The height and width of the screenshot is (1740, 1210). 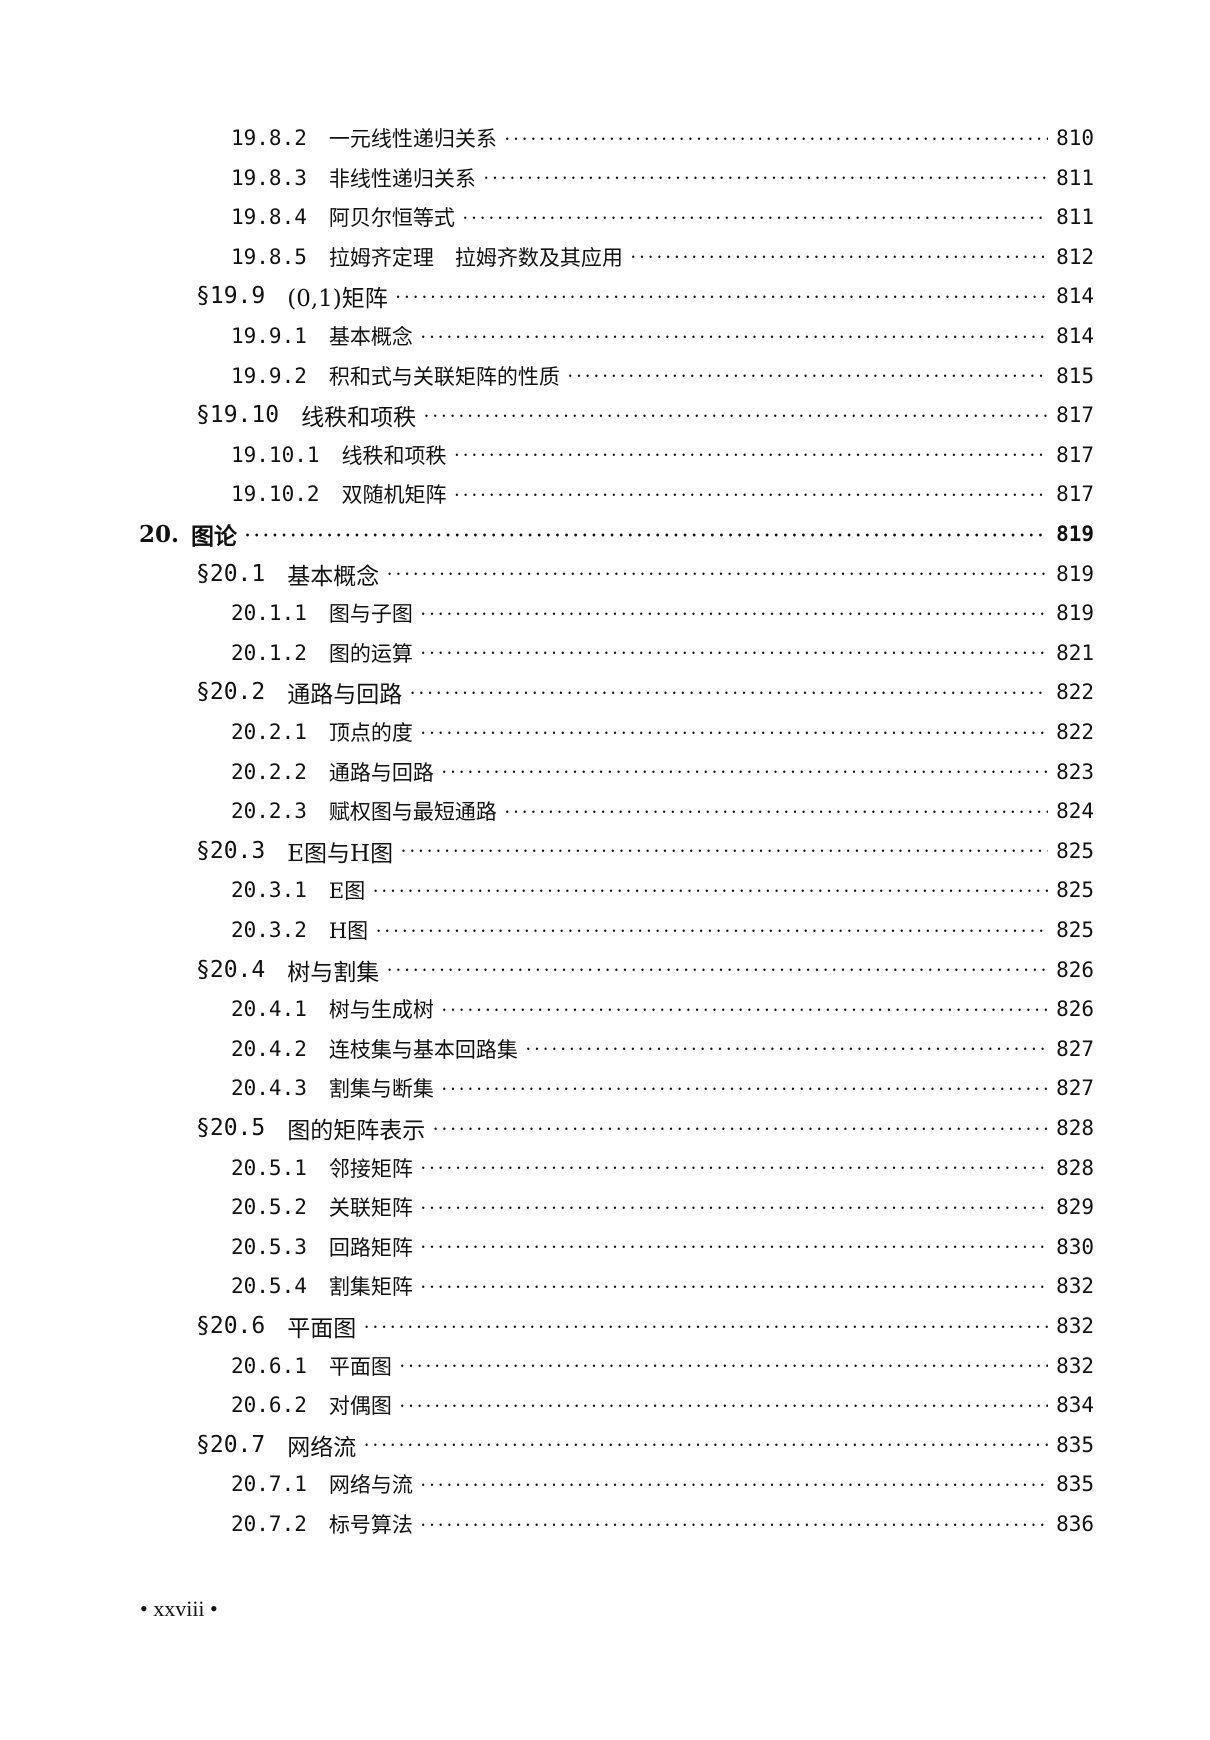 I want to click on entry-page: 815, so click(x=1075, y=375).